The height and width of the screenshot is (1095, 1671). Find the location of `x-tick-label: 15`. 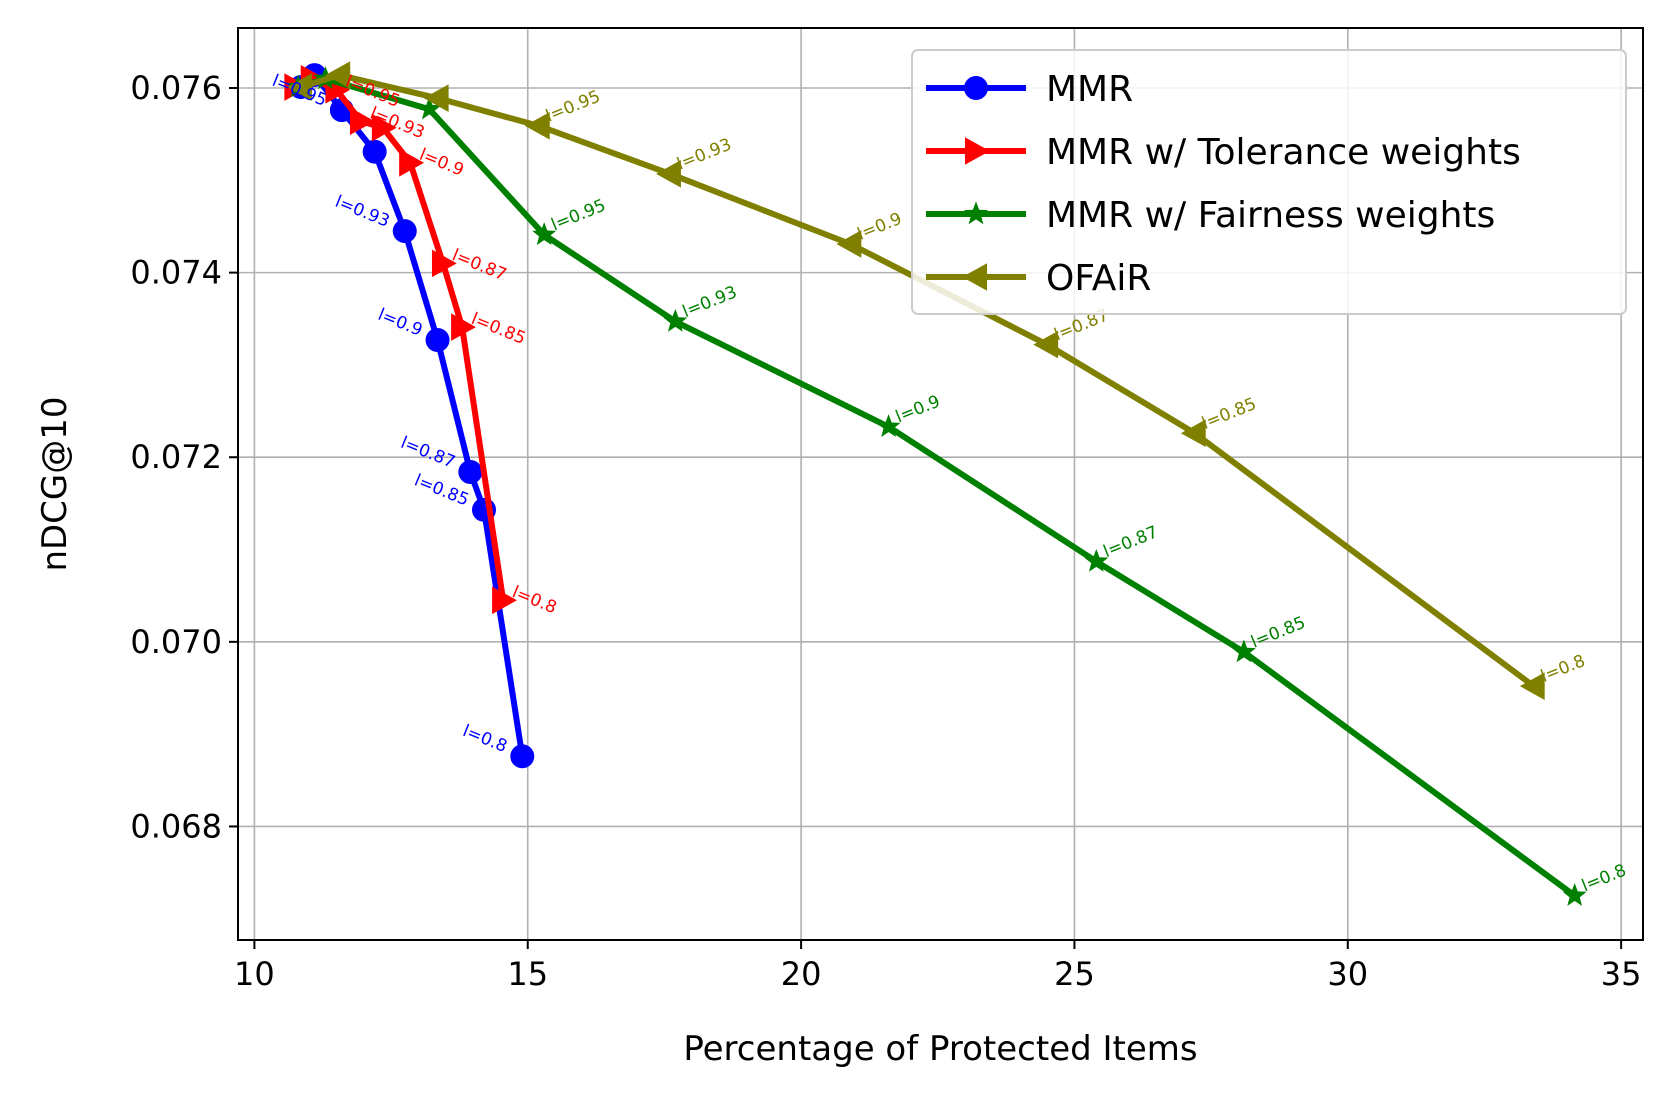

x-tick-label: 15 is located at coordinates (527, 974).